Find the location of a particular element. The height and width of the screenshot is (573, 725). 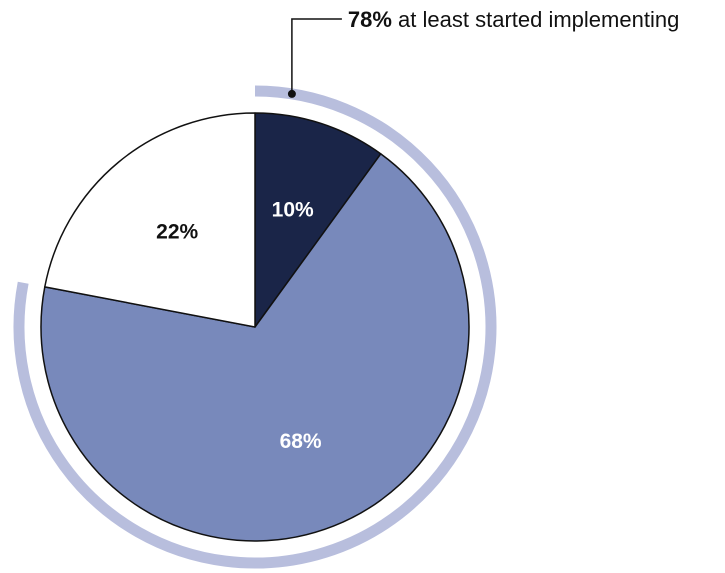

slice-label-3: 22% is located at coordinates (177, 232).